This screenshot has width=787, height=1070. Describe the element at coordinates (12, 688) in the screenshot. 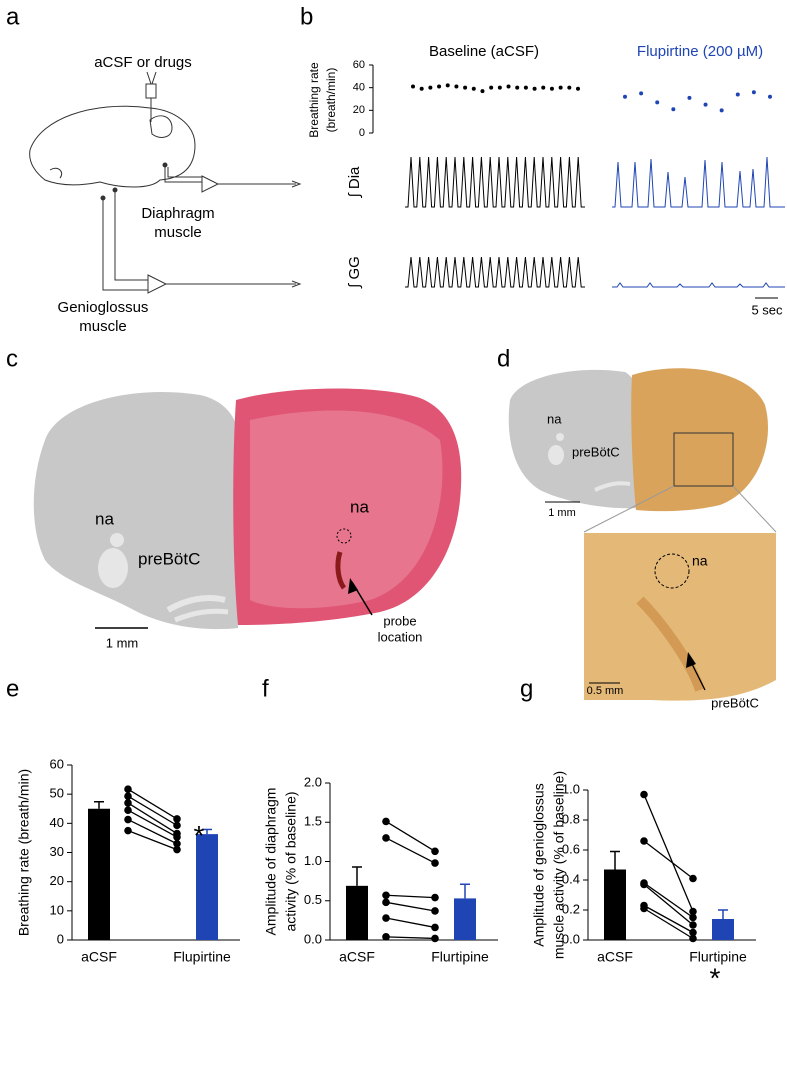

I see `panel-letter: e` at that location.